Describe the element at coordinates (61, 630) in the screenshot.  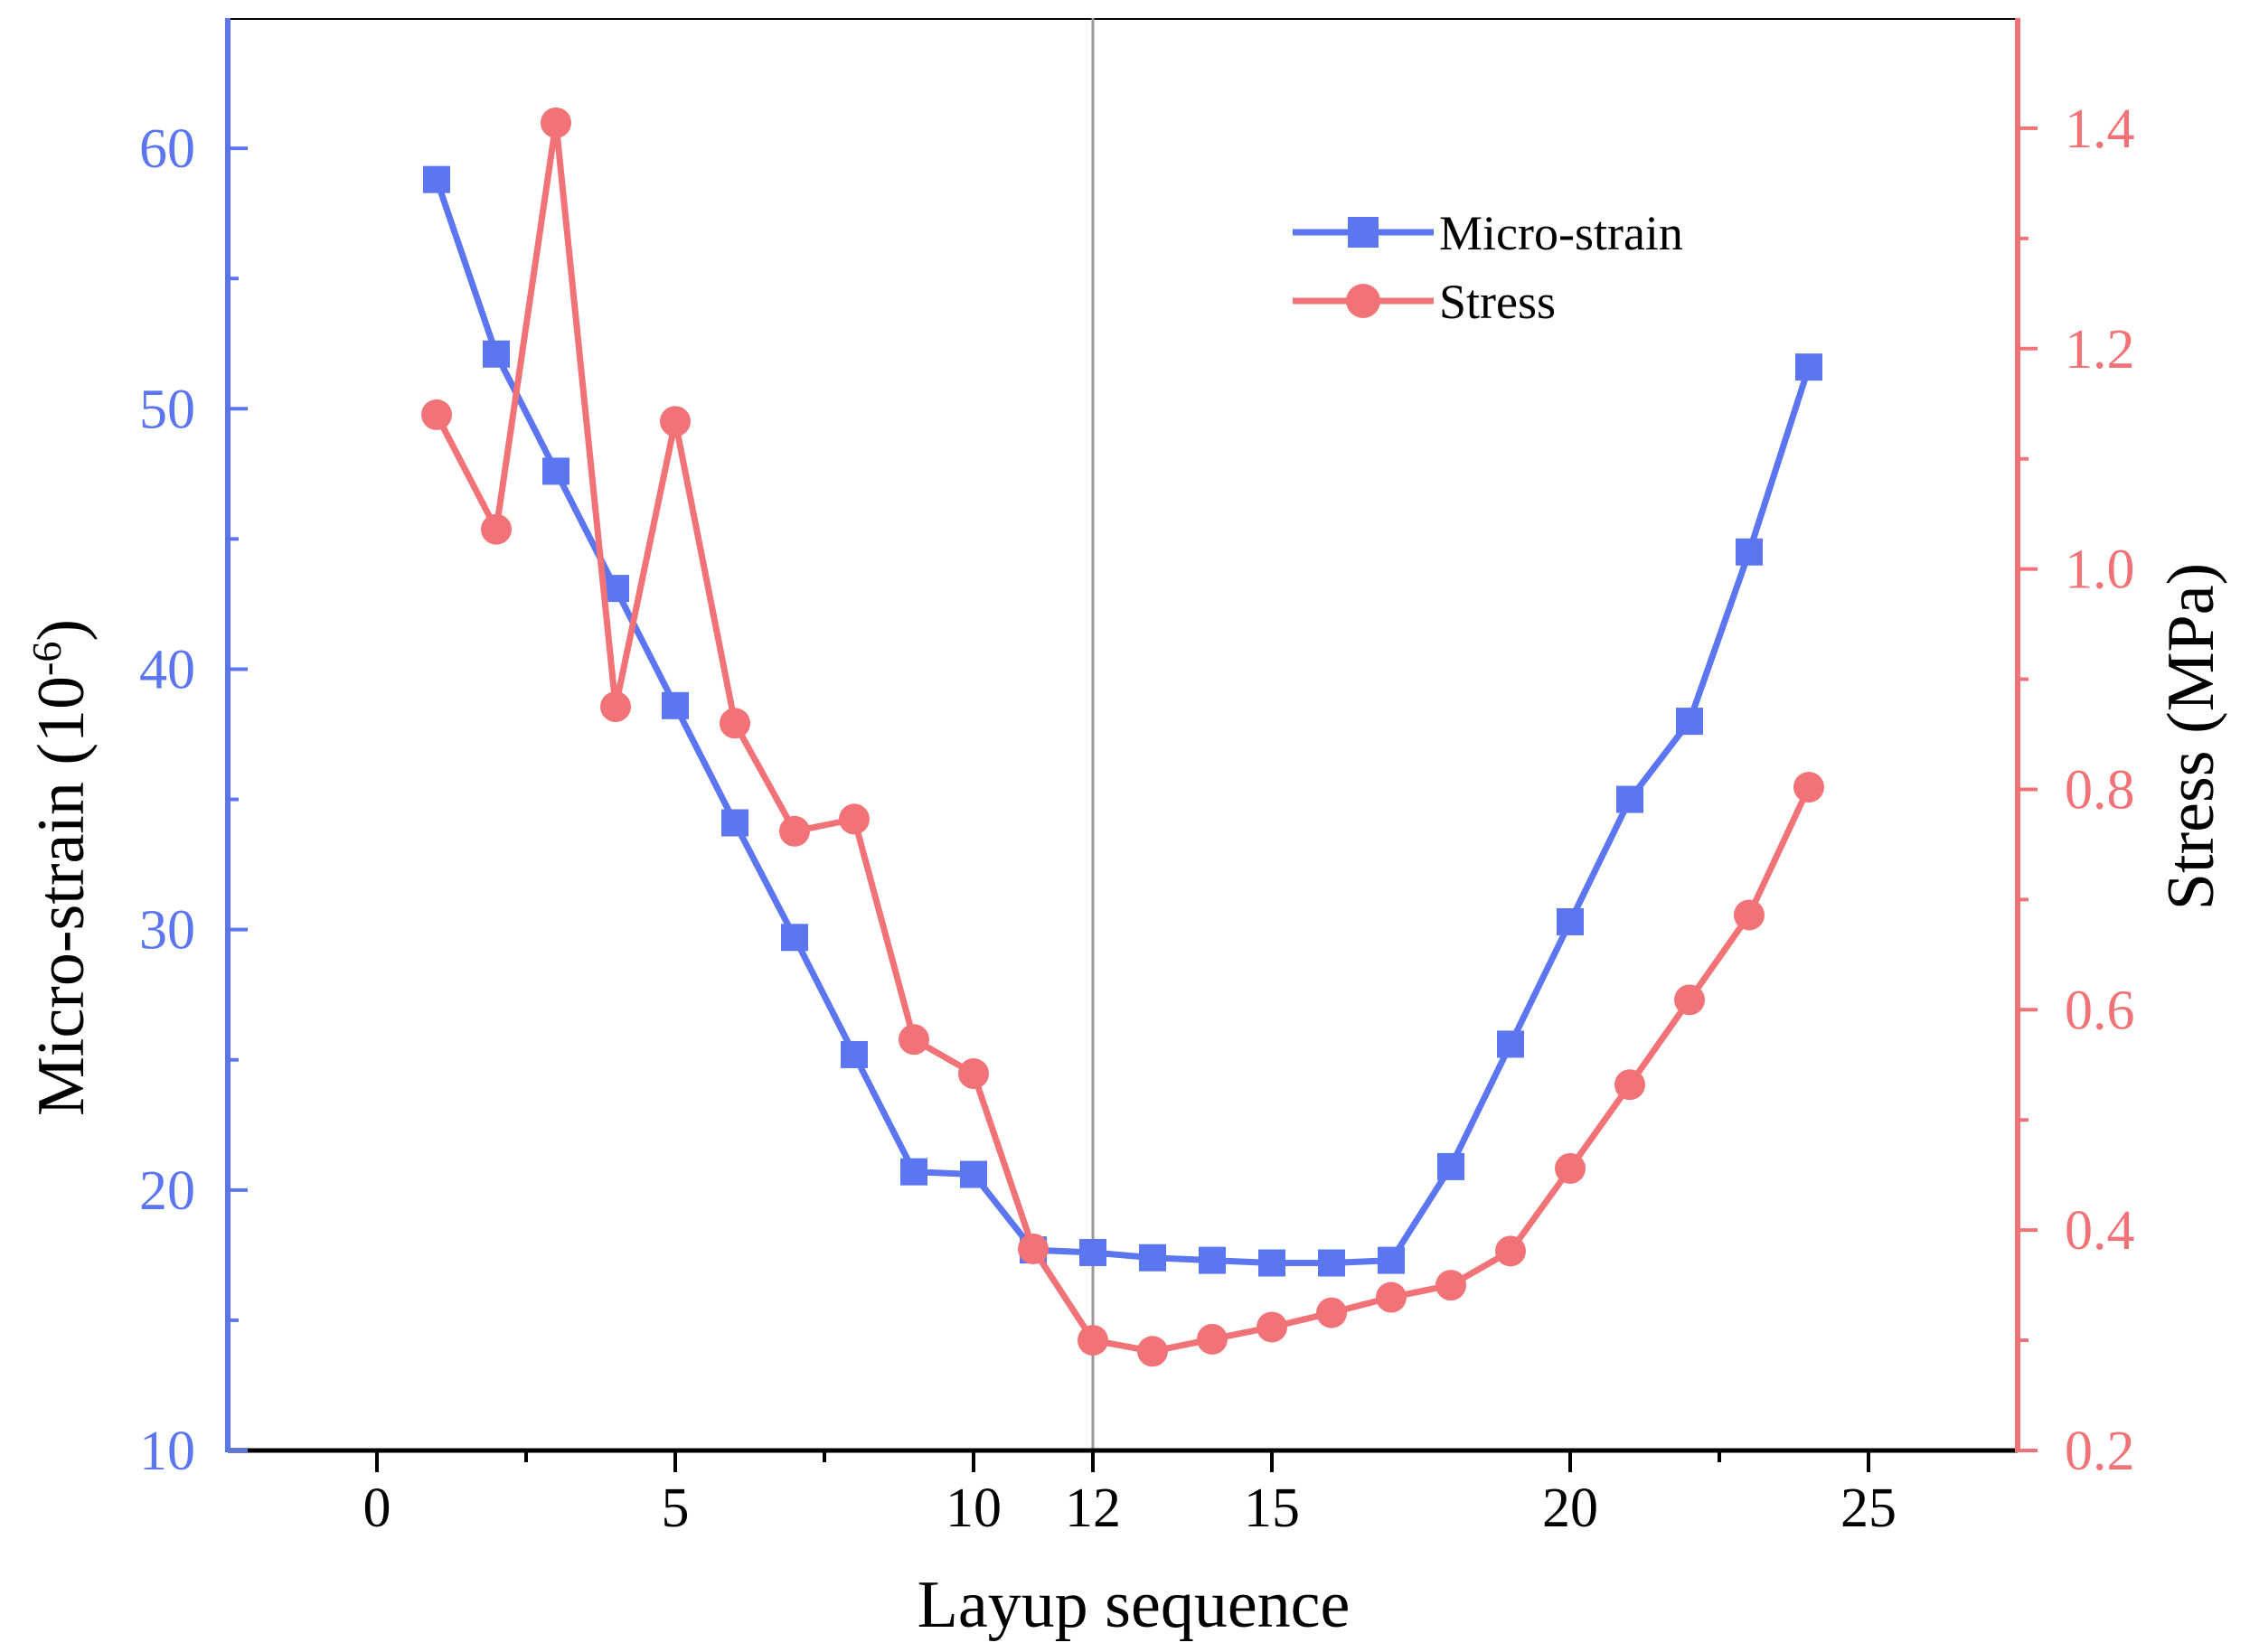
I see `y-left-axis-title-close: )` at that location.